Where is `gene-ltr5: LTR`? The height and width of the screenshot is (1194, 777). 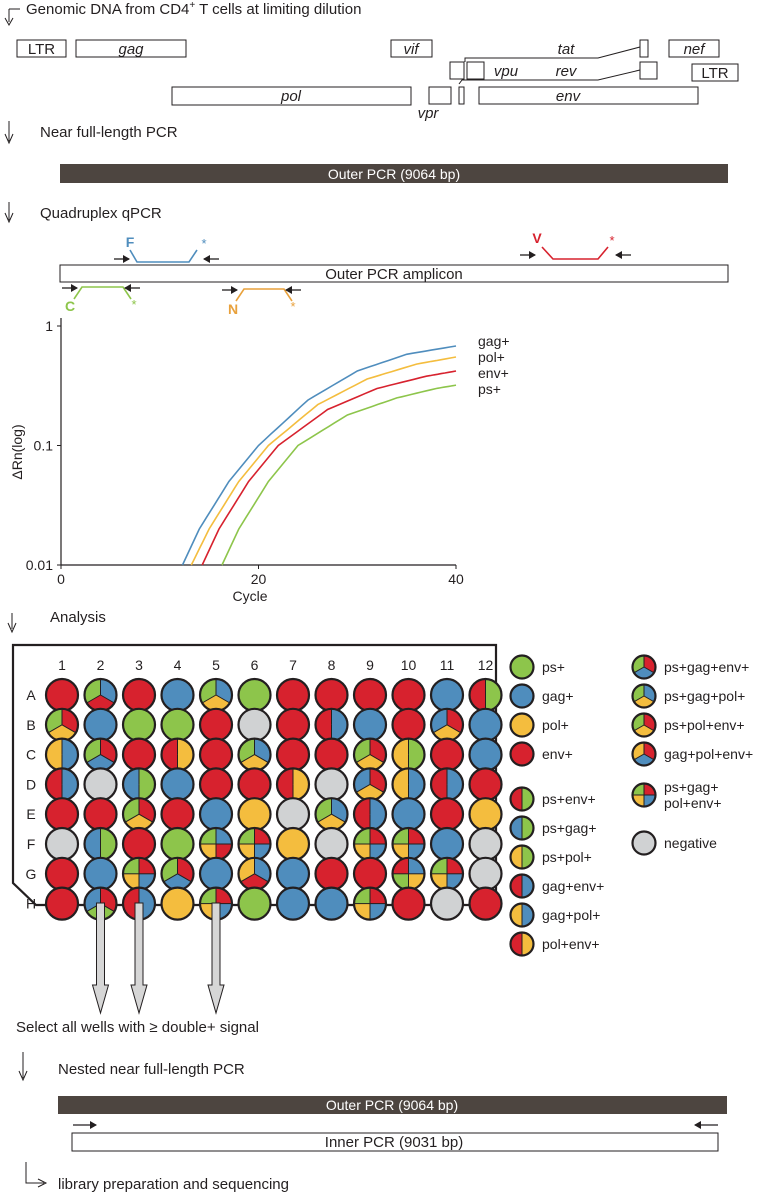 gene-ltr5: LTR is located at coordinates (41, 49).